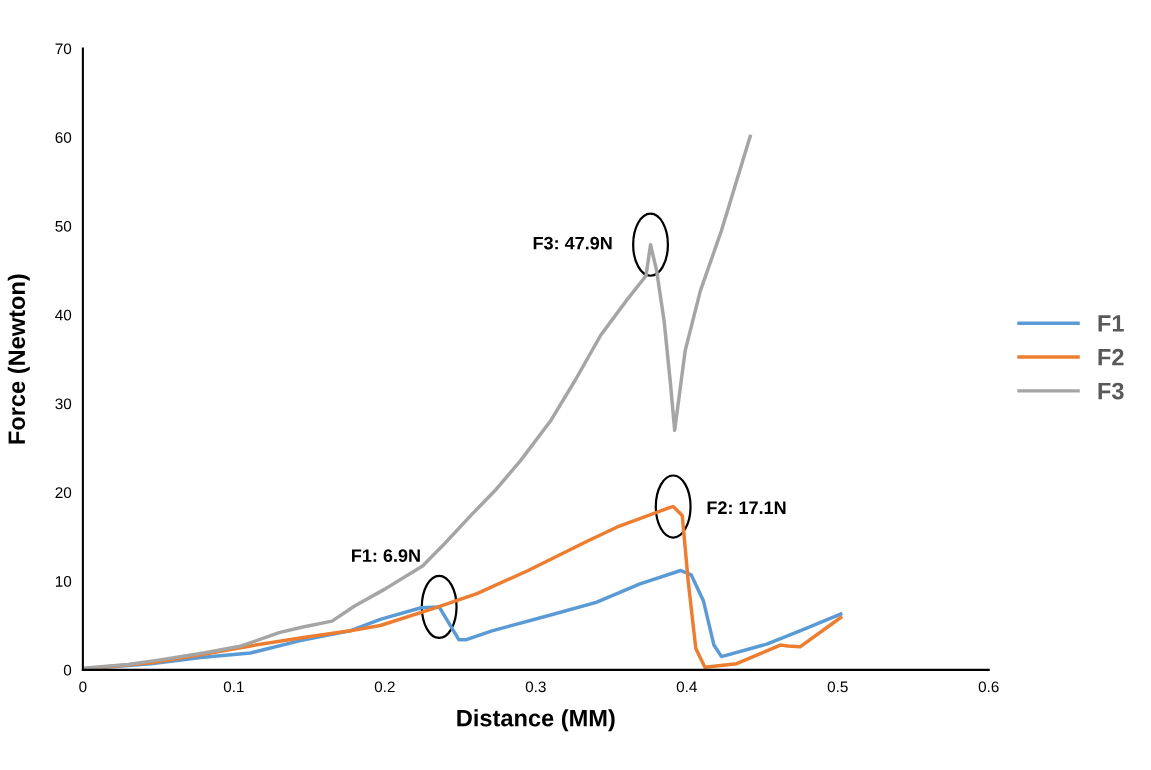 The height and width of the screenshot is (770, 1151). What do you see at coordinates (63, 226) in the screenshot?
I see `y-tick-label: 50` at bounding box center [63, 226].